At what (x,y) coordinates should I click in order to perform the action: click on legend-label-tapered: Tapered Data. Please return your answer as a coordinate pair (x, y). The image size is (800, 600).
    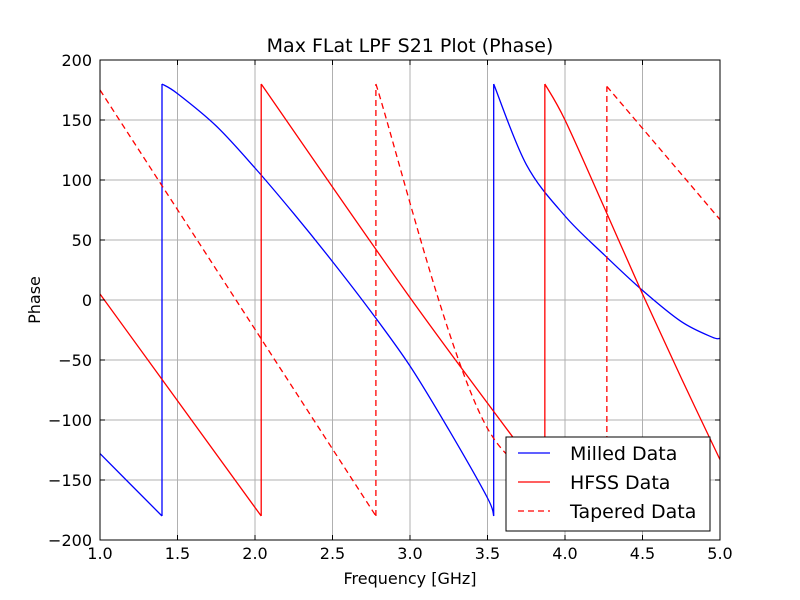
    Looking at the image, I should click on (632, 512).